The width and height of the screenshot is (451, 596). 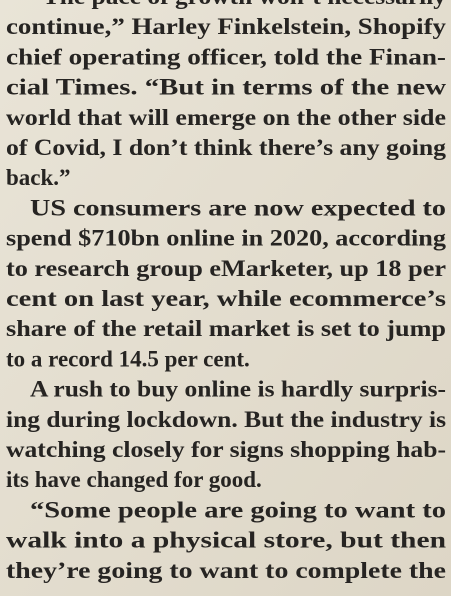 What do you see at coordinates (226, 298) in the screenshot?
I see `text-line: cent on last year, while ecommerce’s` at bounding box center [226, 298].